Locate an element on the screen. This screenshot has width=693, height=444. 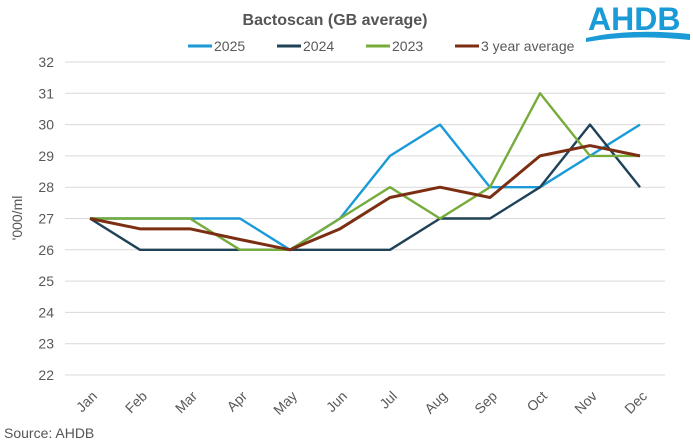
legend-label: 3 year average is located at coordinates (528, 46).